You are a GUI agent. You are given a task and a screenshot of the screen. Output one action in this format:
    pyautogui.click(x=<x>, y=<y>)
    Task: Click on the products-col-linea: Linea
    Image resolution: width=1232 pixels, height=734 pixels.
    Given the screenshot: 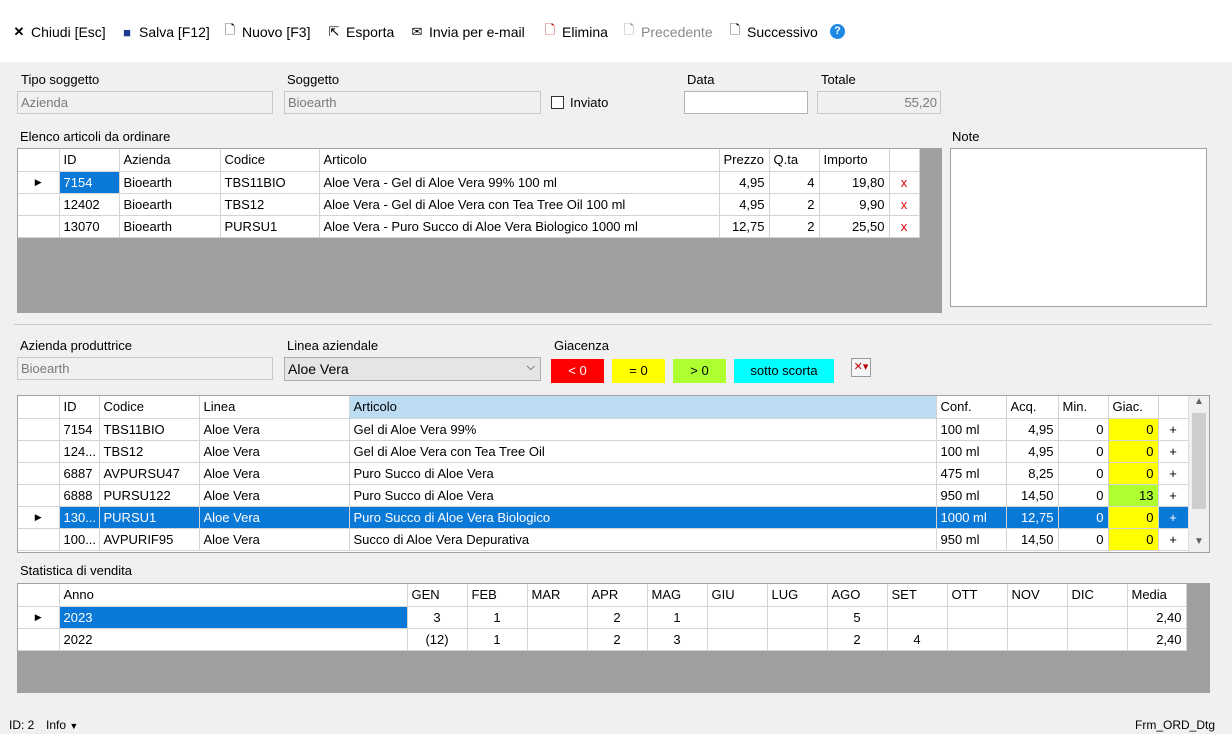 What is the action you would take?
    pyautogui.click(x=274, y=407)
    